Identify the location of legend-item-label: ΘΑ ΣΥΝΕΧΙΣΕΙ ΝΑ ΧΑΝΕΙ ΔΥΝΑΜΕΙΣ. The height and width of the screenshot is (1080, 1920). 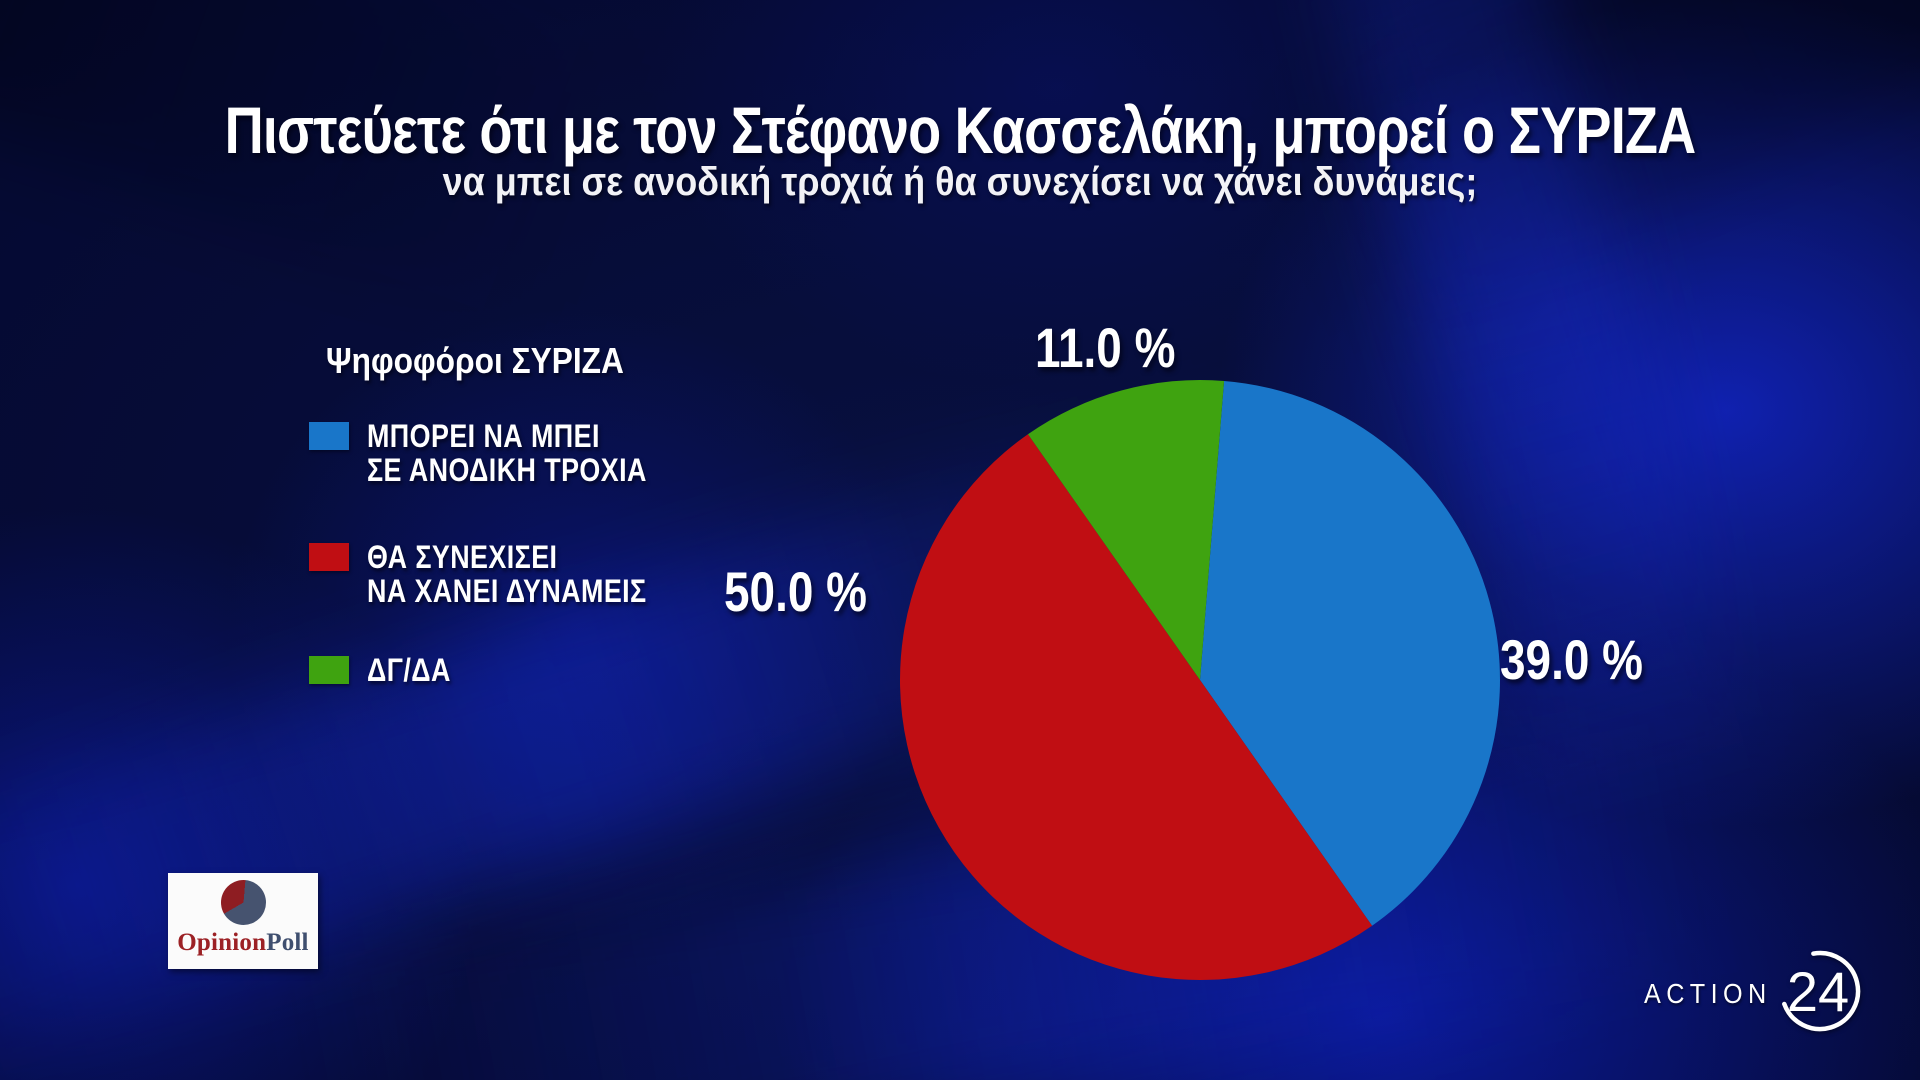
(507, 574).